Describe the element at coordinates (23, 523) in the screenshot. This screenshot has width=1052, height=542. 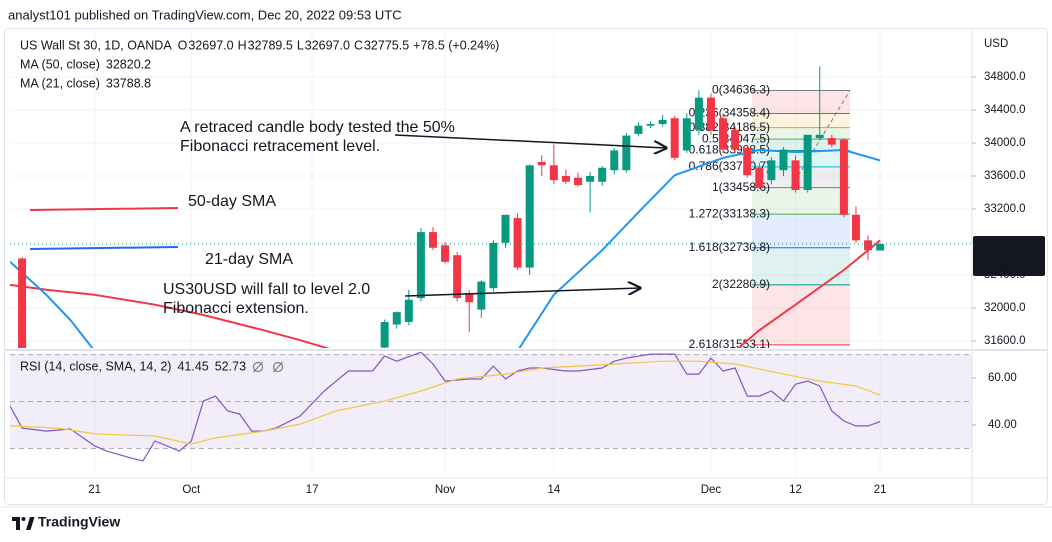
I see `brand-logo` at that location.